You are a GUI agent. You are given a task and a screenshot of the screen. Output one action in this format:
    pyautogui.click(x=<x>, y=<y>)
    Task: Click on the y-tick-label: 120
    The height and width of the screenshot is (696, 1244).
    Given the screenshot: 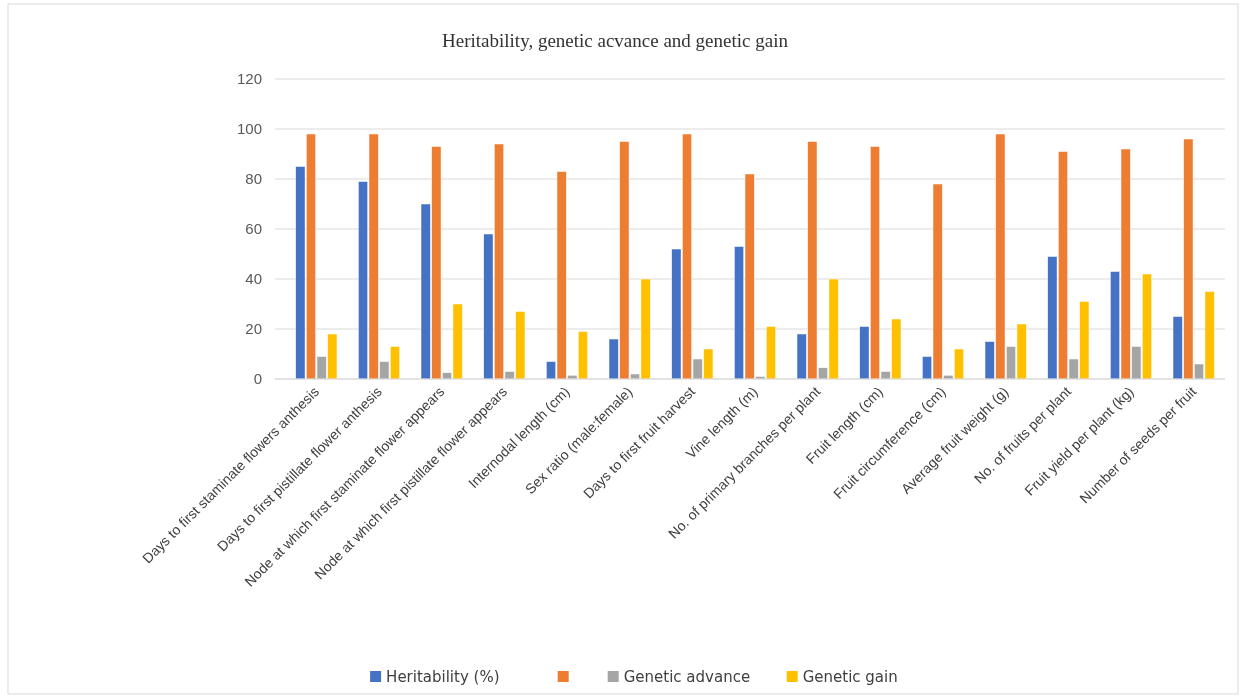 What is the action you would take?
    pyautogui.click(x=249, y=79)
    